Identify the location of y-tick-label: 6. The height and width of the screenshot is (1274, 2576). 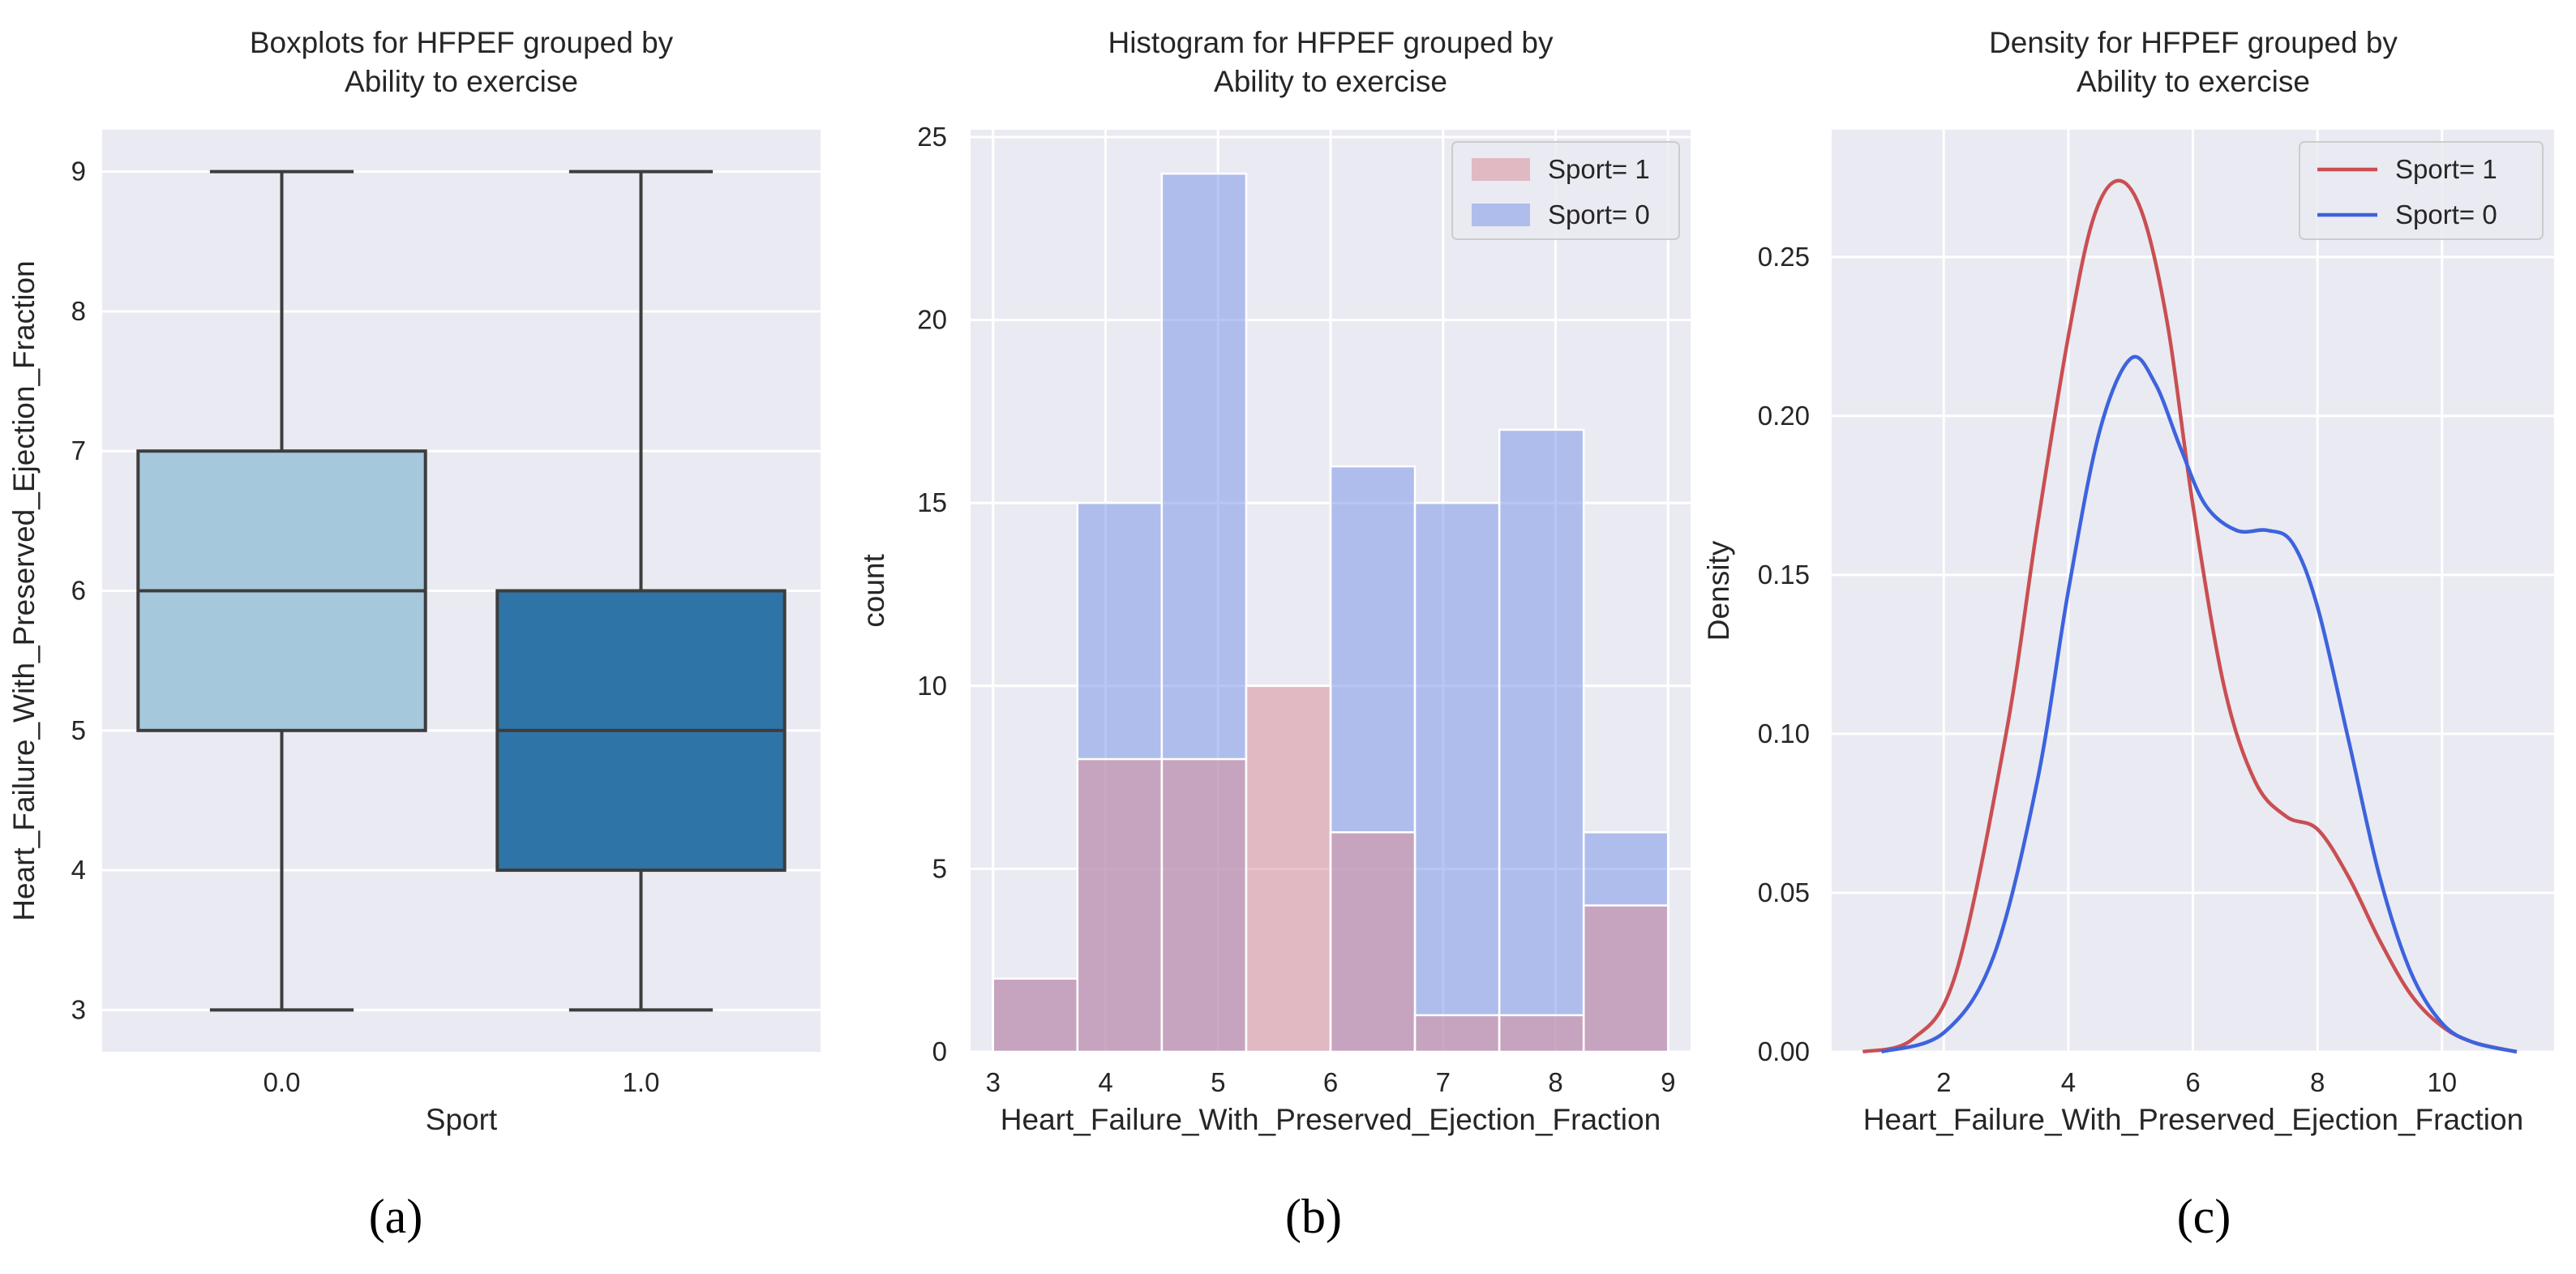
(78, 591).